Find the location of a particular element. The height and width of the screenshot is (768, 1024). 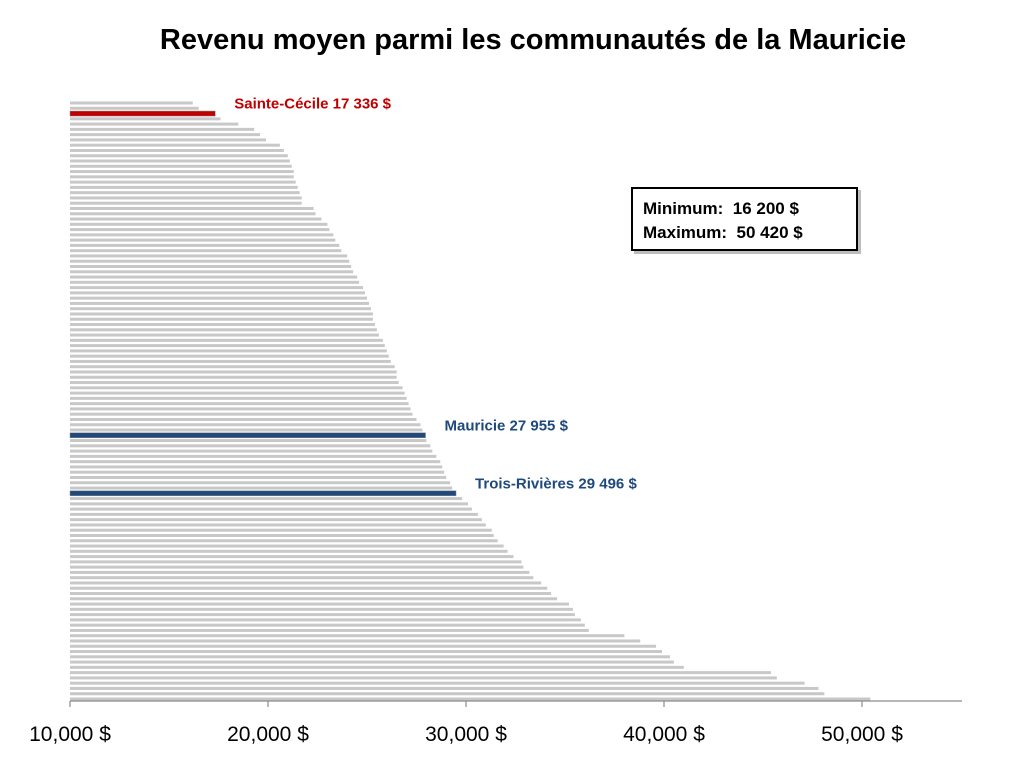

maximum-label: Maximum: is located at coordinates (685, 232).